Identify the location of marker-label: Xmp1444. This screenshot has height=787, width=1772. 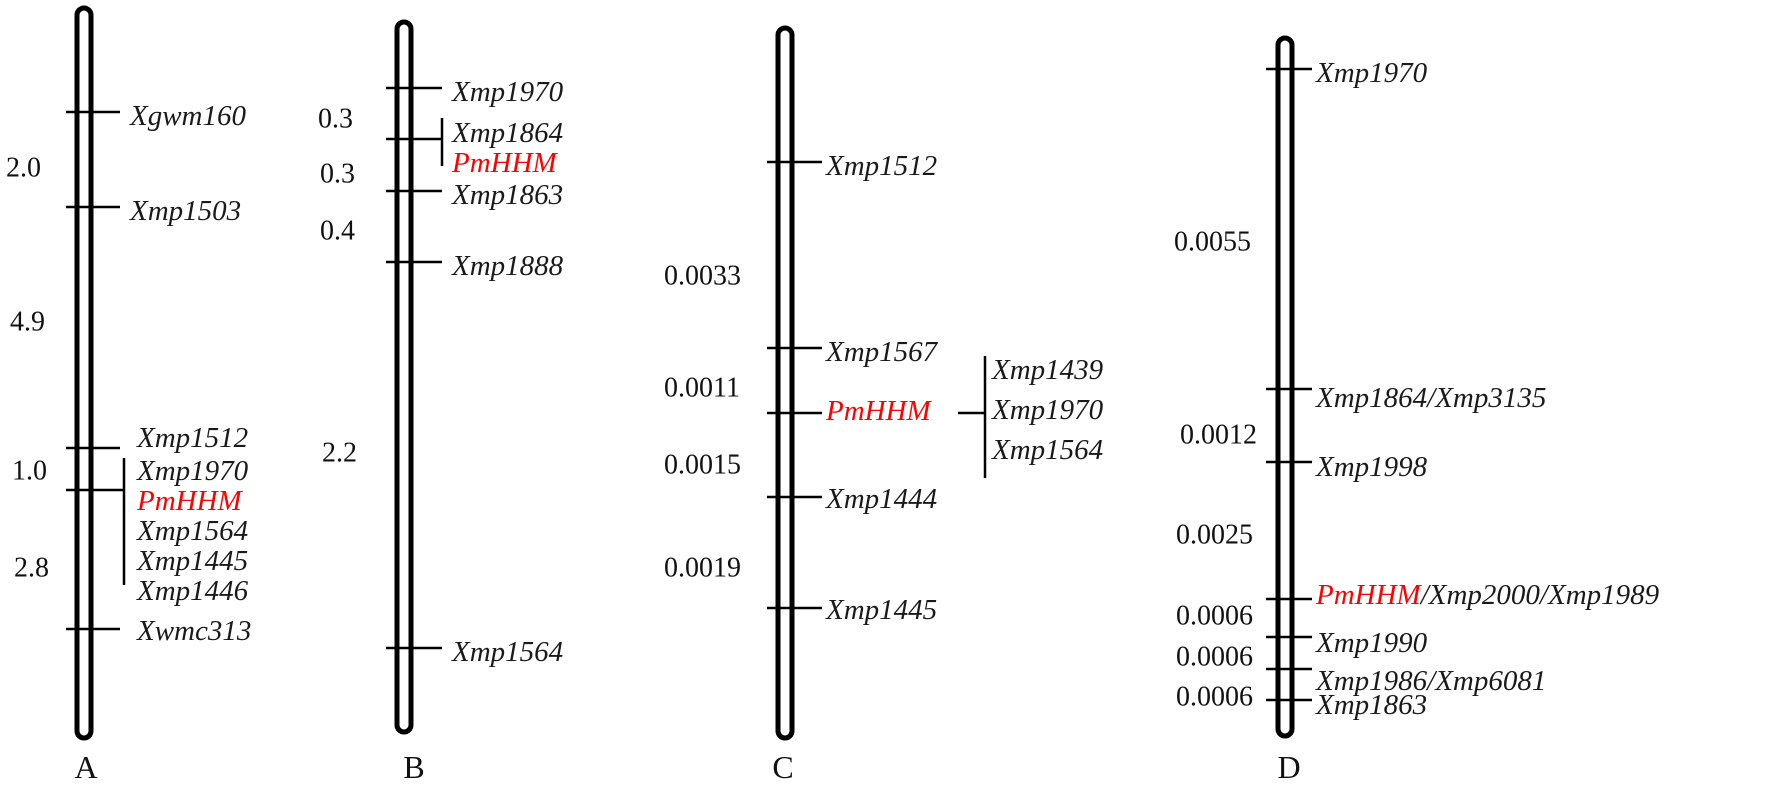
(881, 499).